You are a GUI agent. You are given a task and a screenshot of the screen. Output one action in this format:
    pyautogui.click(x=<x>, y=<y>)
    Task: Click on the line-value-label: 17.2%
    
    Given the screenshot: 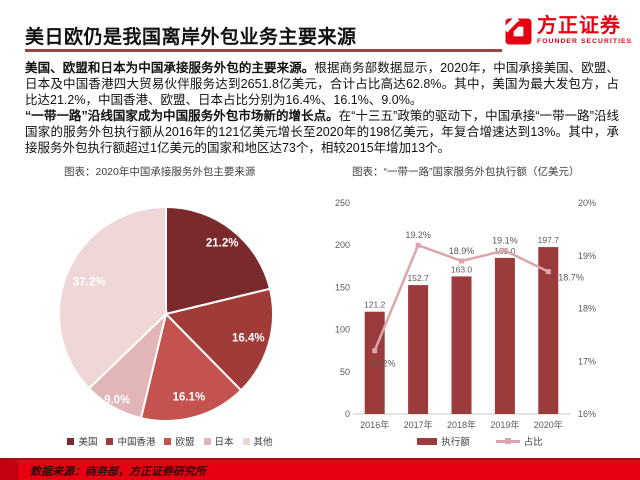 What is the action you would take?
    pyautogui.click(x=383, y=364)
    